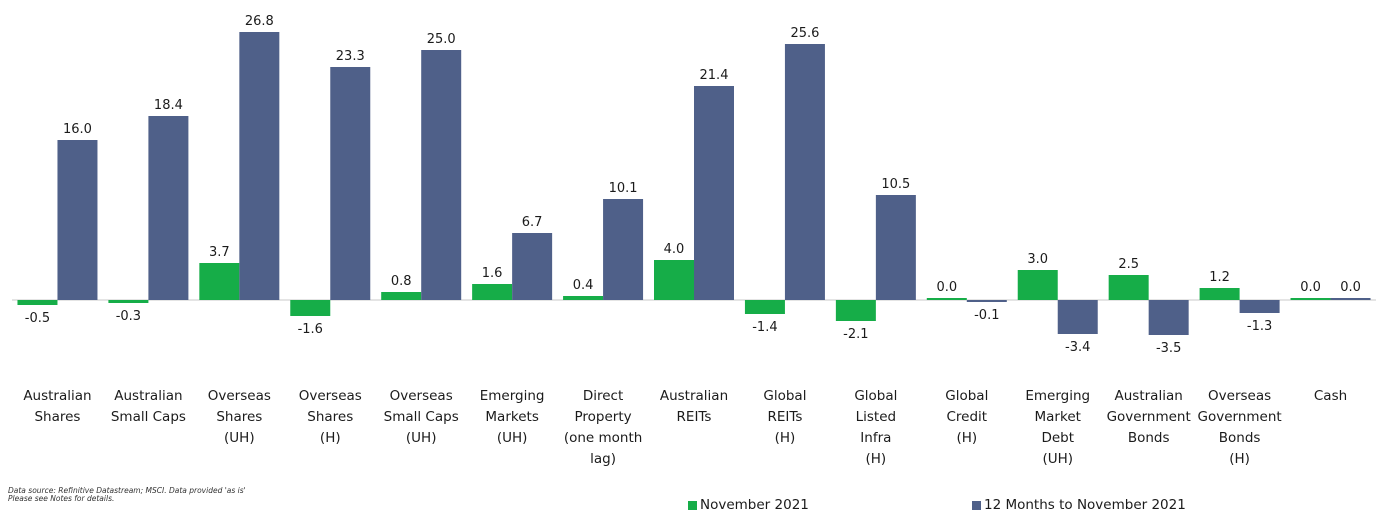  Describe the element at coordinates (692, 505) in the screenshot. I see `legend-swatch-green` at that location.